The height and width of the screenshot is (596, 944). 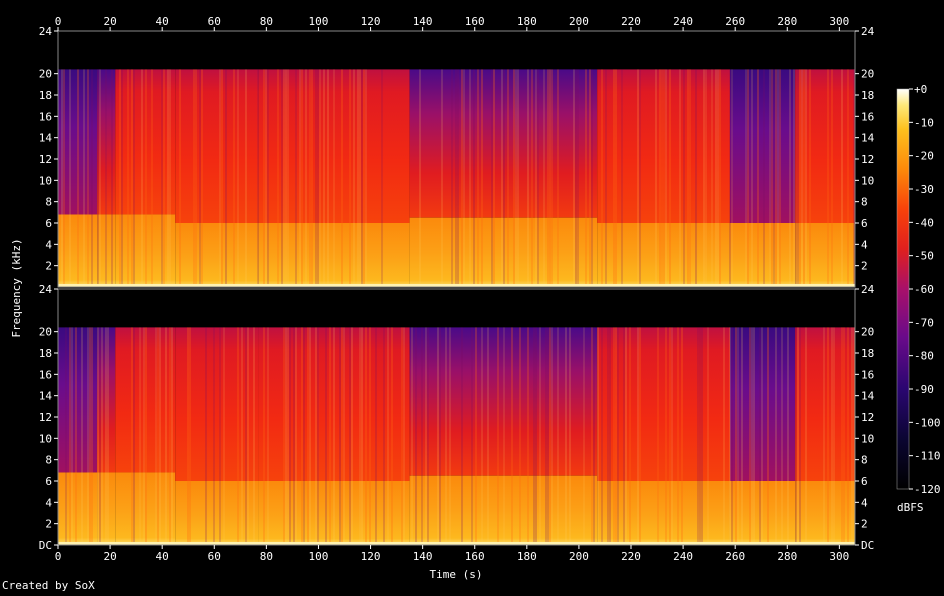 I want to click on xtick-bottom: 280, so click(x=787, y=556).